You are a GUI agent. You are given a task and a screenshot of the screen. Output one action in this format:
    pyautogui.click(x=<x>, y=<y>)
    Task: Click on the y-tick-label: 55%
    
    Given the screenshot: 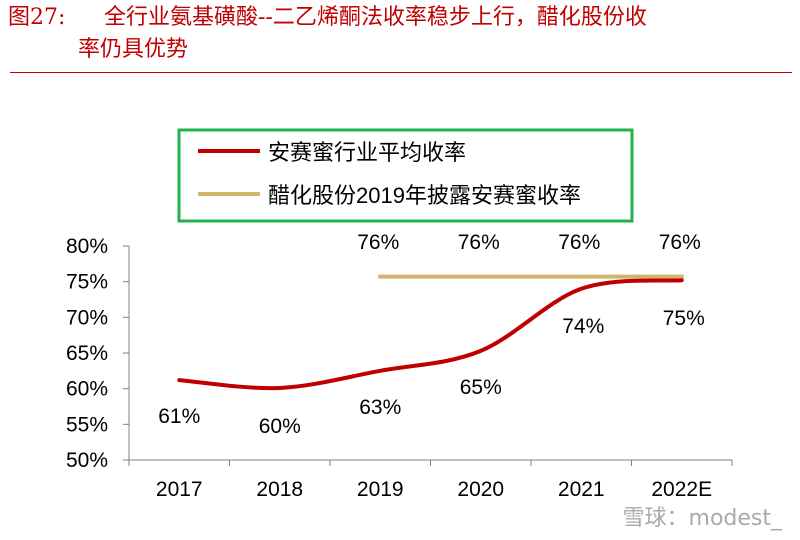 What is the action you would take?
    pyautogui.click(x=87, y=424)
    